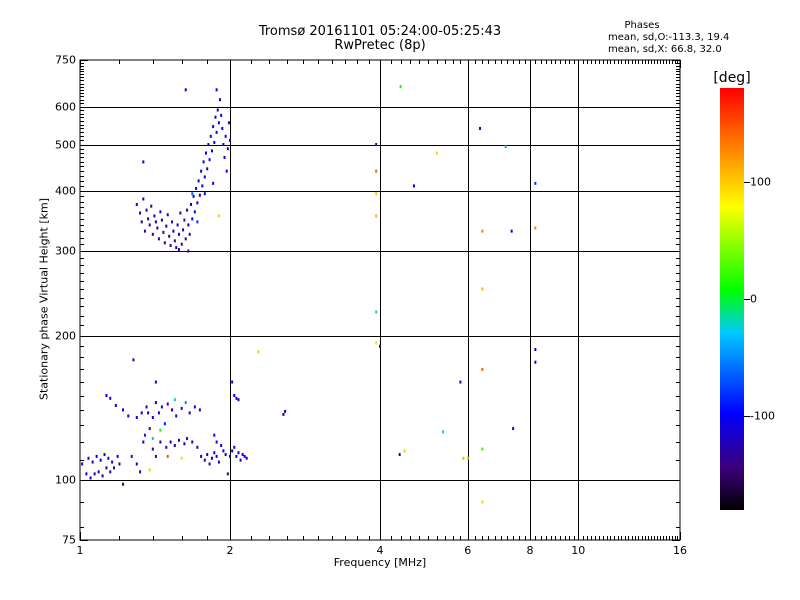 The image size is (800, 600). What do you see at coordinates (680, 550) in the screenshot?
I see `x-tick-label: 16` at bounding box center [680, 550].